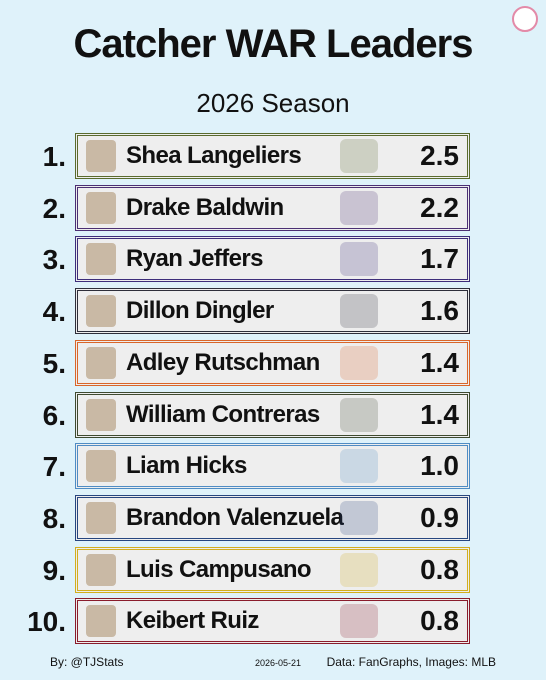  I want to click on row-box: Keibert Ruiz 0.8, so click(272, 621).